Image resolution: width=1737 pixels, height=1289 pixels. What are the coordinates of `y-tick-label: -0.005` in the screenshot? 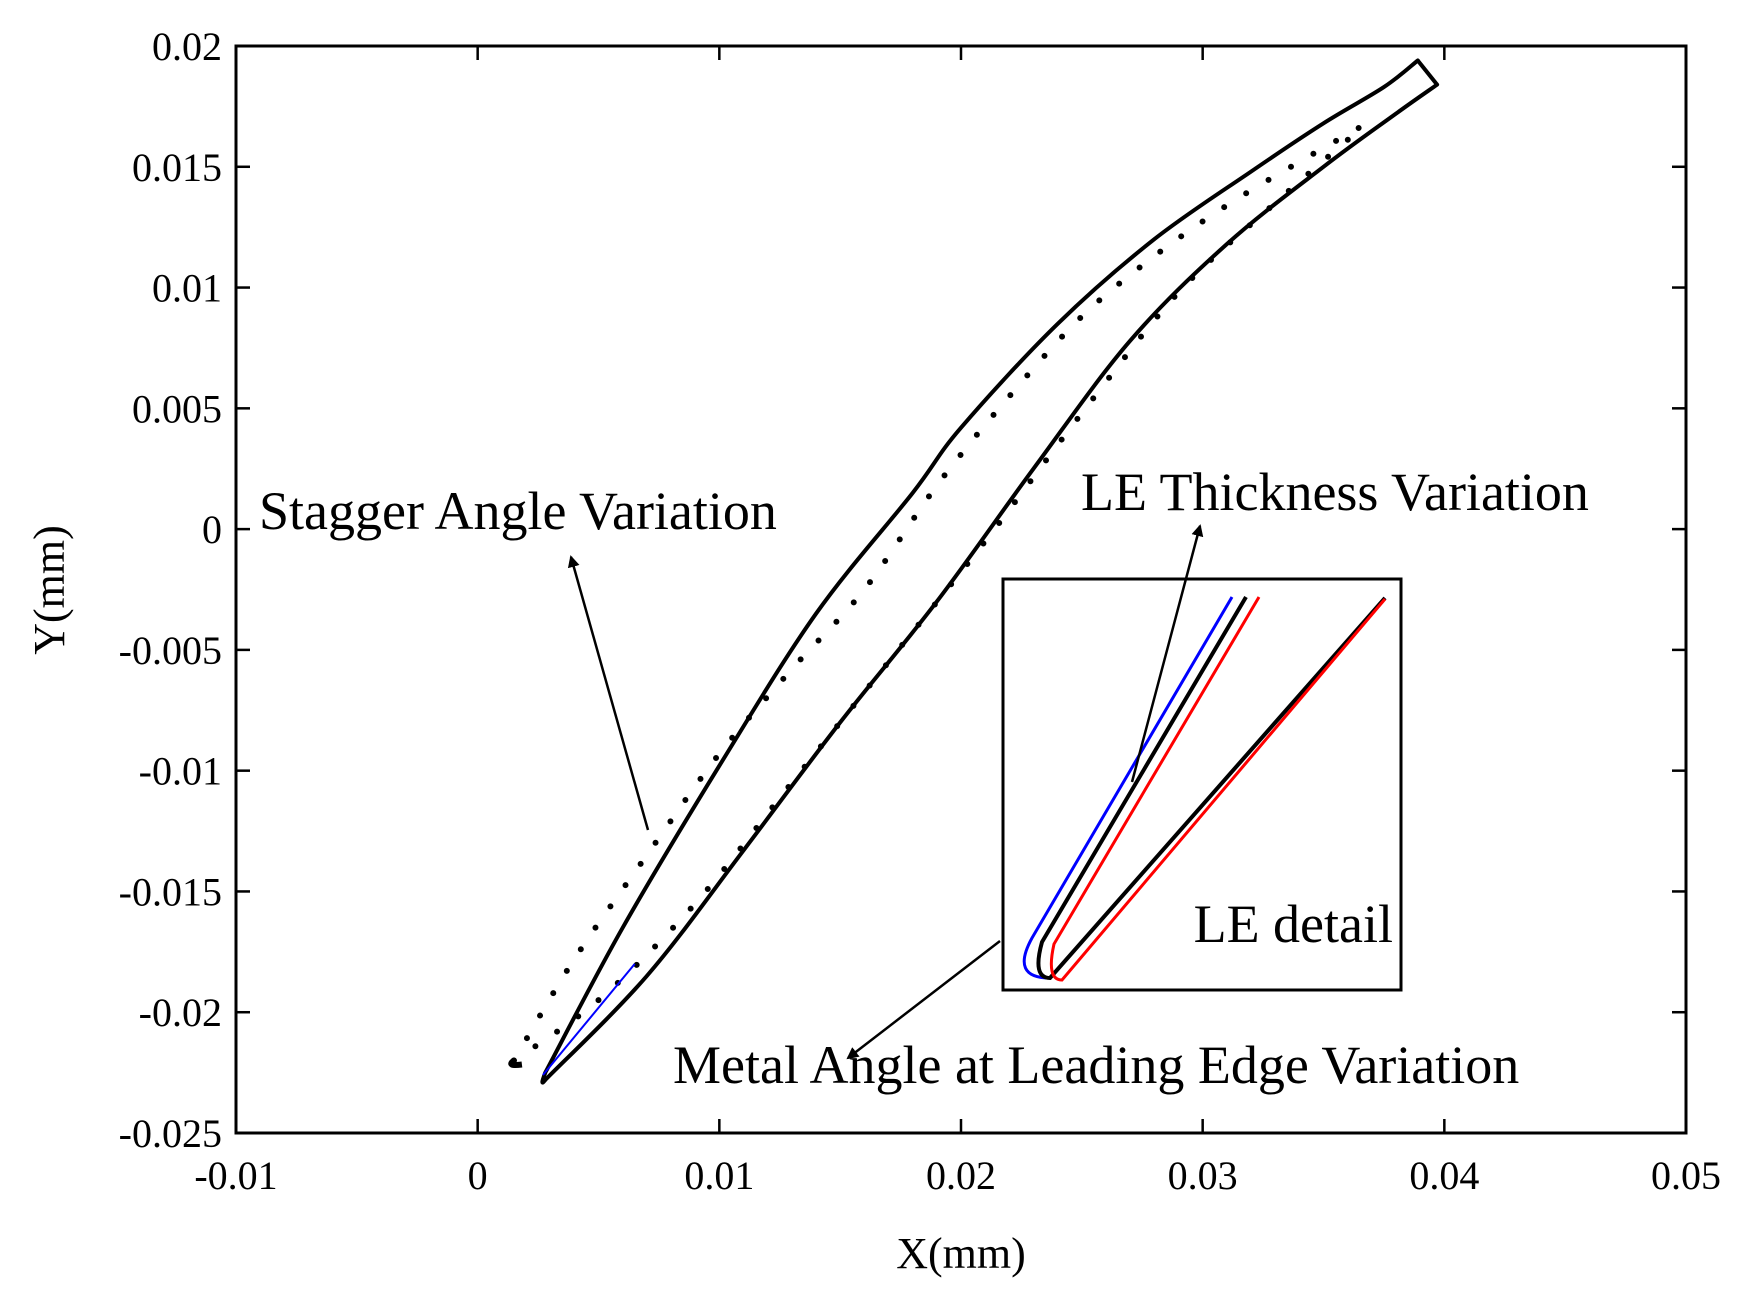 It's located at (170, 650).